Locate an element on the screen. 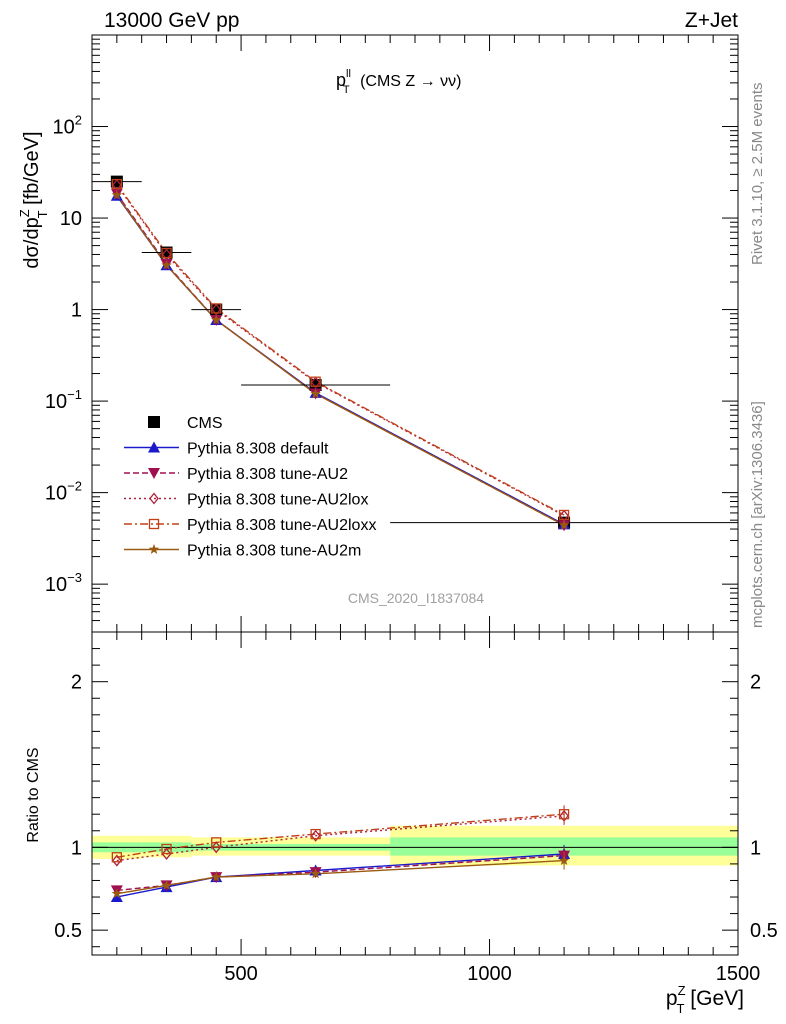  main-ylabel-text: dσ/dp is located at coordinates (32, 242).